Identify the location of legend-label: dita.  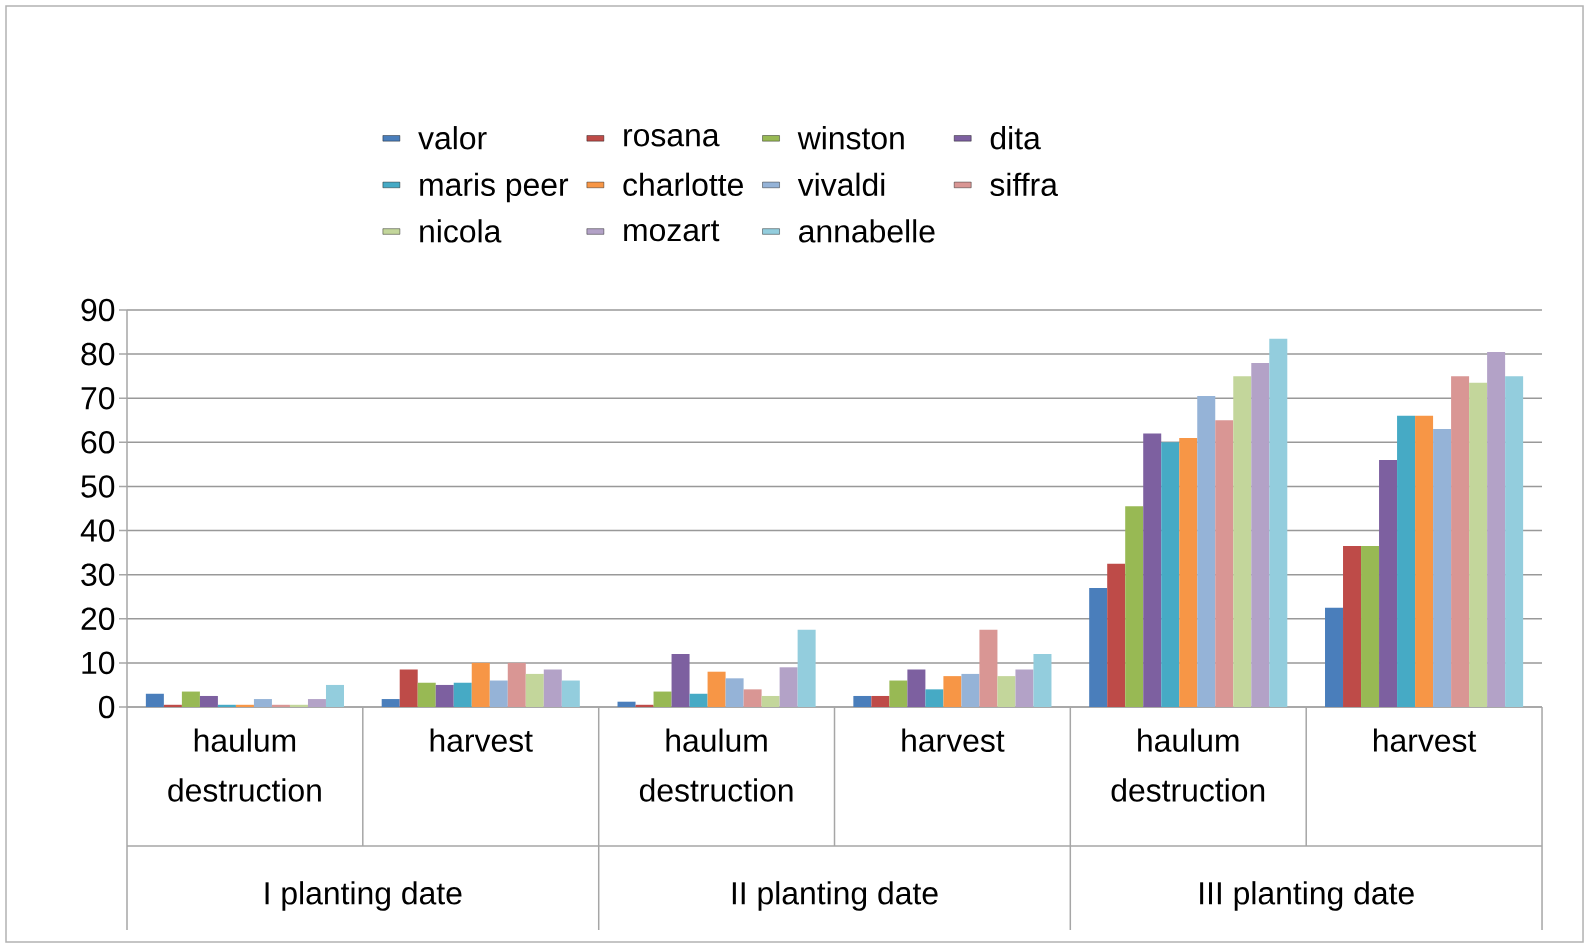
(1015, 138).